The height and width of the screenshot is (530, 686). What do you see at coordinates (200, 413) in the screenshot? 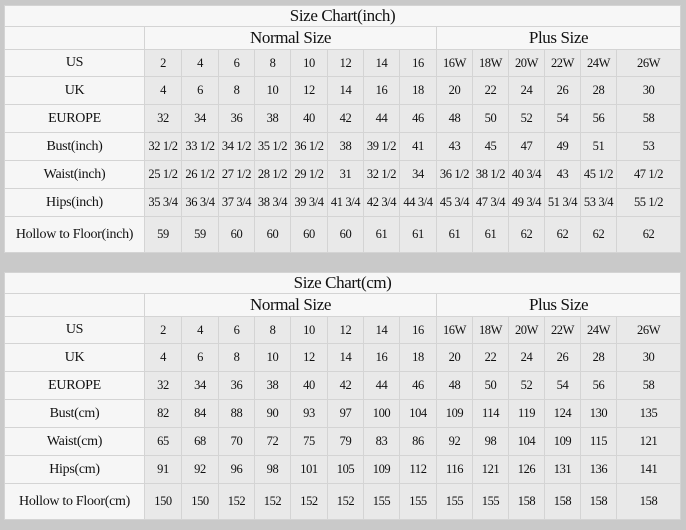
I see `size-cell: 84` at bounding box center [200, 413].